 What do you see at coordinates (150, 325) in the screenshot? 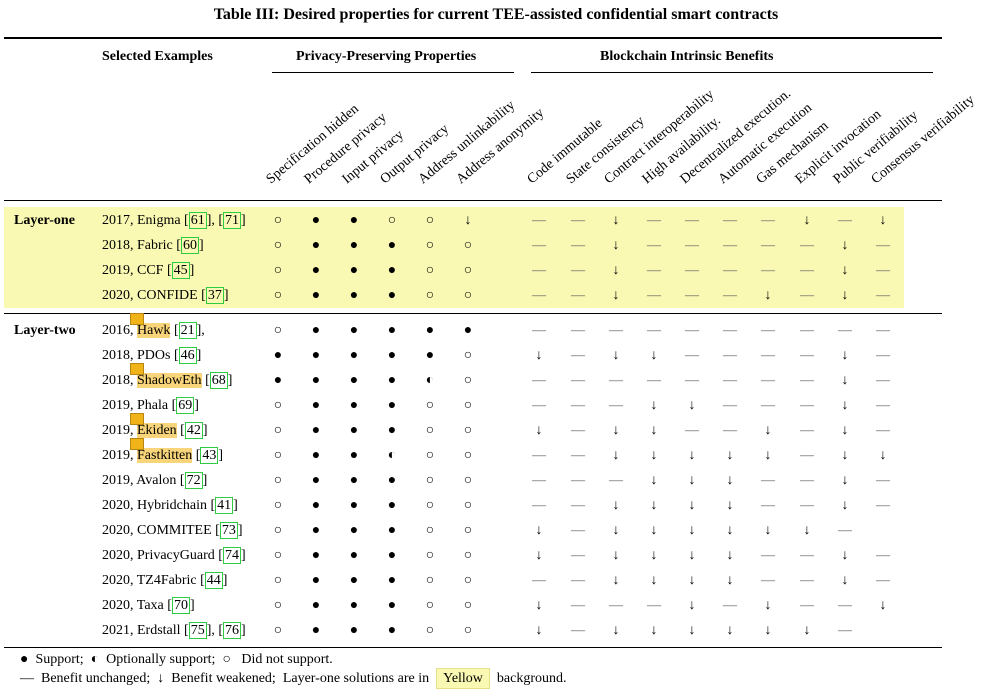
I see `highlighted-name: Hawk` at bounding box center [150, 325].